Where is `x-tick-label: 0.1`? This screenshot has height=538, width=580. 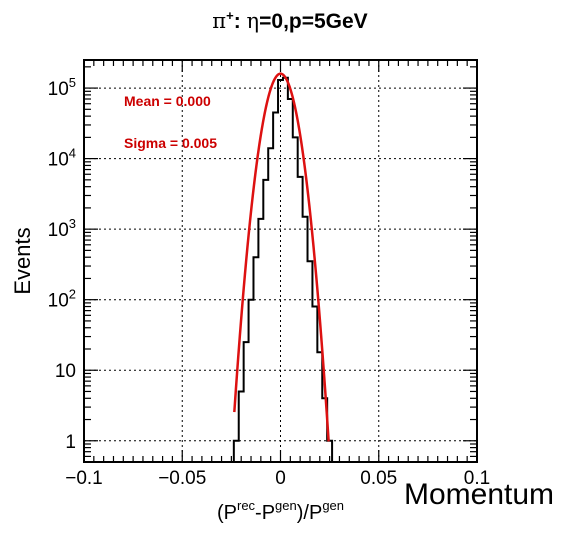 x-tick-label: 0.1 is located at coordinates (477, 478).